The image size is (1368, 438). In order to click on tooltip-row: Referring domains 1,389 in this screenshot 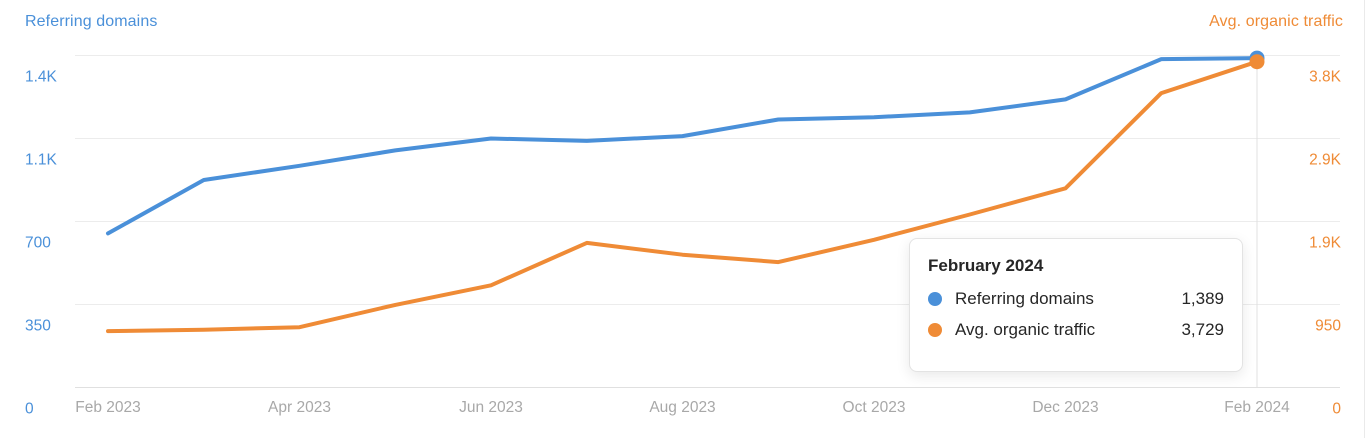, I will do `click(1076, 299)`.